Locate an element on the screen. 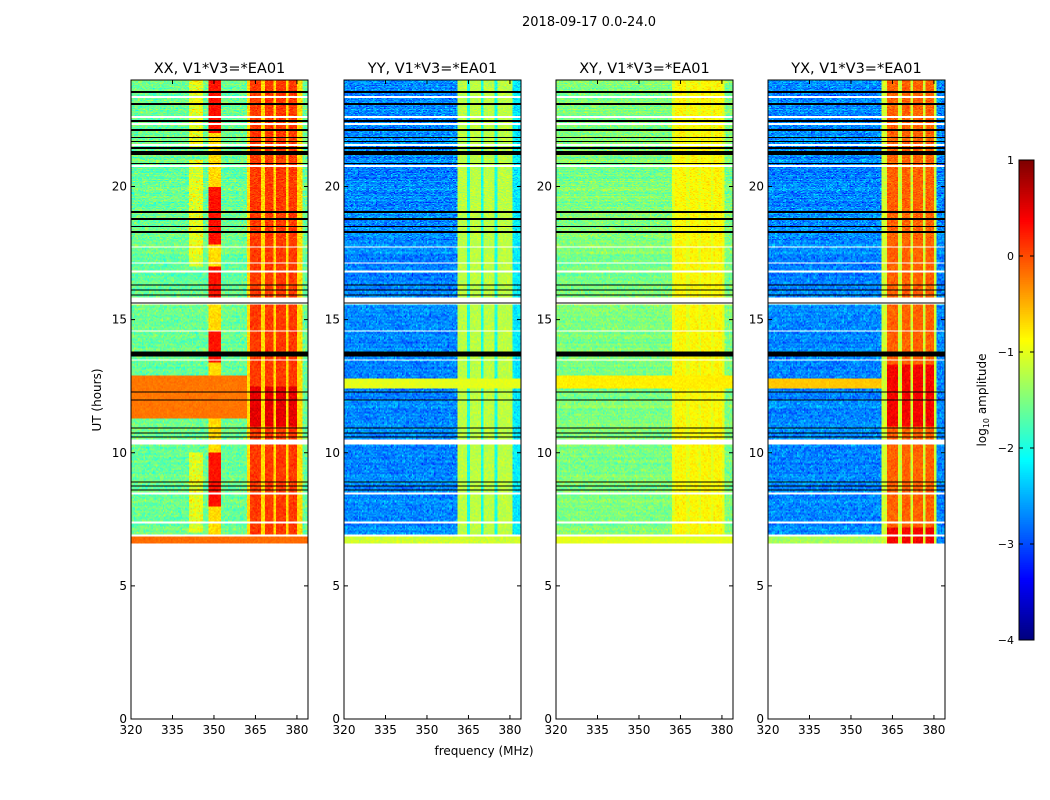 This screenshot has width=1050, height=800. x-axis-label: frequency (MHz) is located at coordinates (483, 751).